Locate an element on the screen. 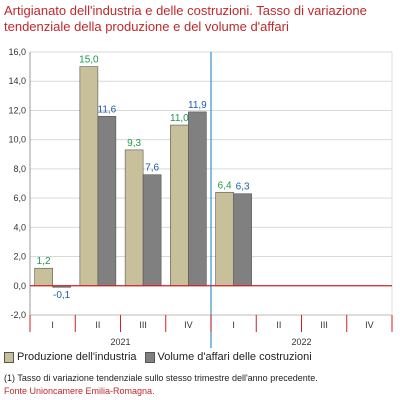 This screenshot has width=400, height=400. legend-item-production: Produzione dell'industria is located at coordinates (70, 357).